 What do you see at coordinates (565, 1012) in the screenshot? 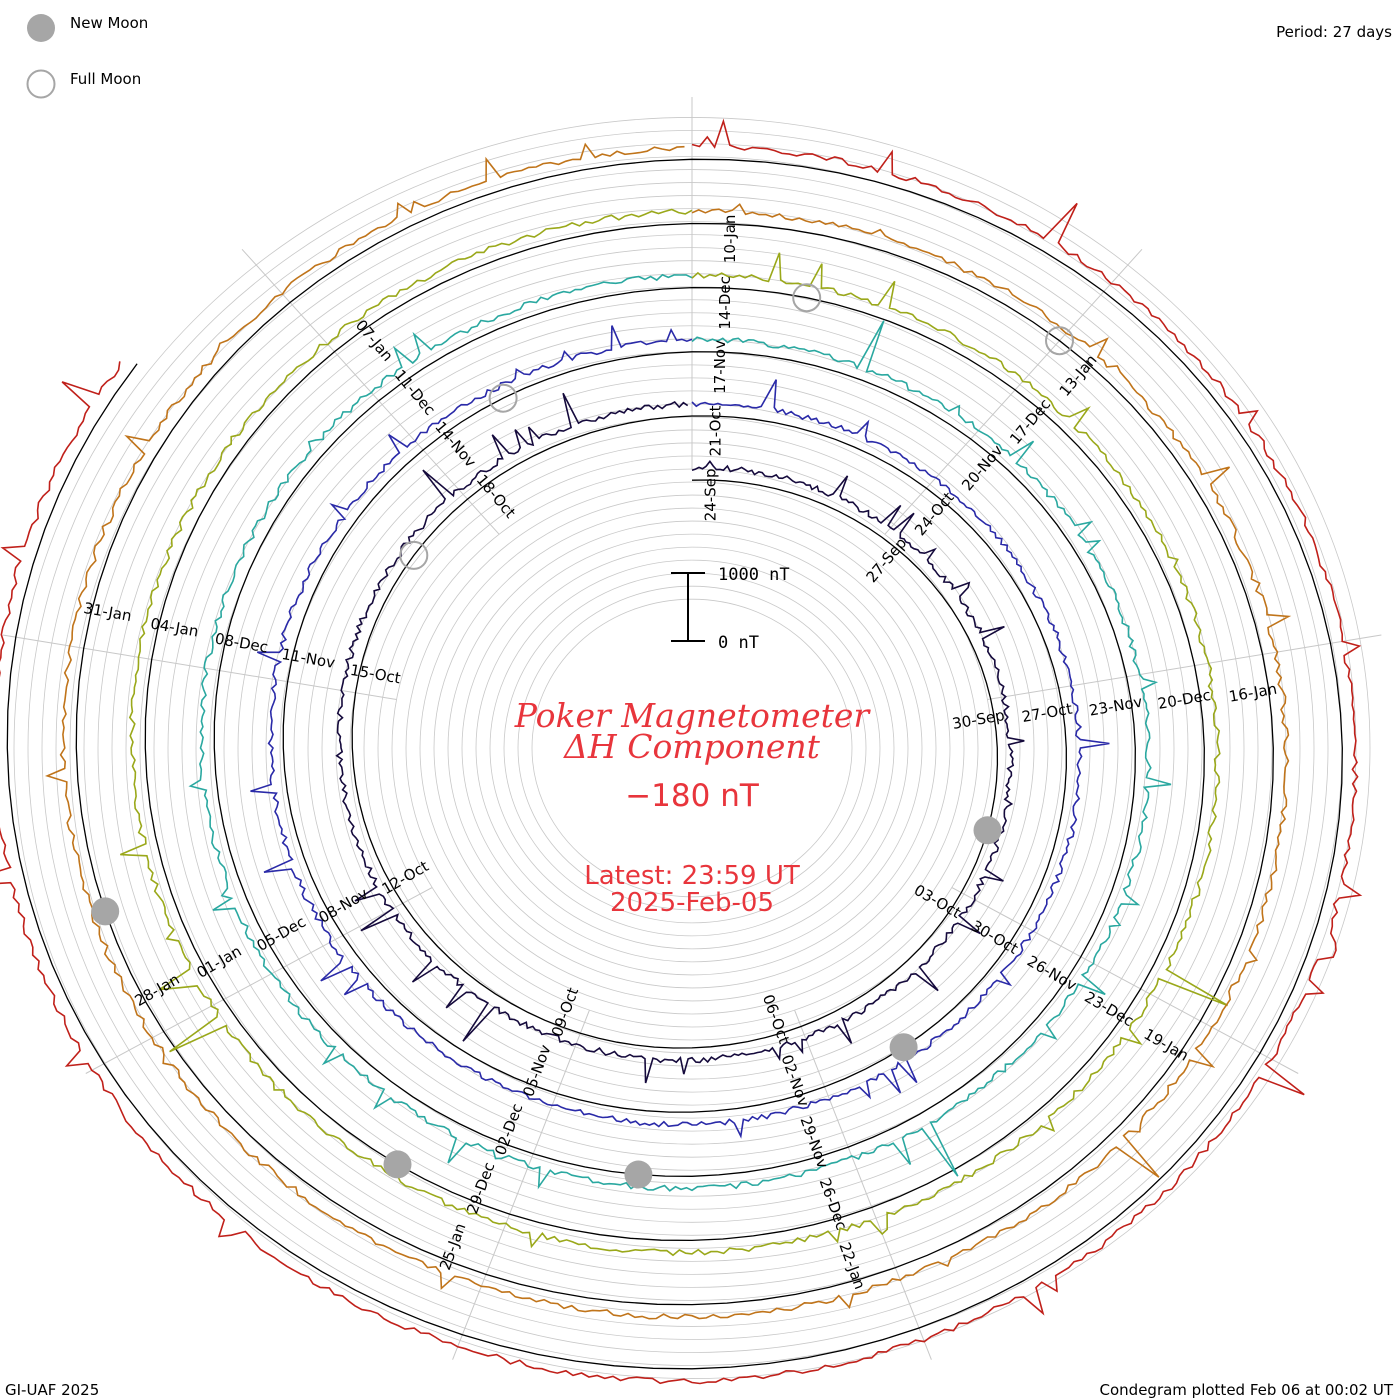
I see `date-label: 09-Oct` at bounding box center [565, 1012].